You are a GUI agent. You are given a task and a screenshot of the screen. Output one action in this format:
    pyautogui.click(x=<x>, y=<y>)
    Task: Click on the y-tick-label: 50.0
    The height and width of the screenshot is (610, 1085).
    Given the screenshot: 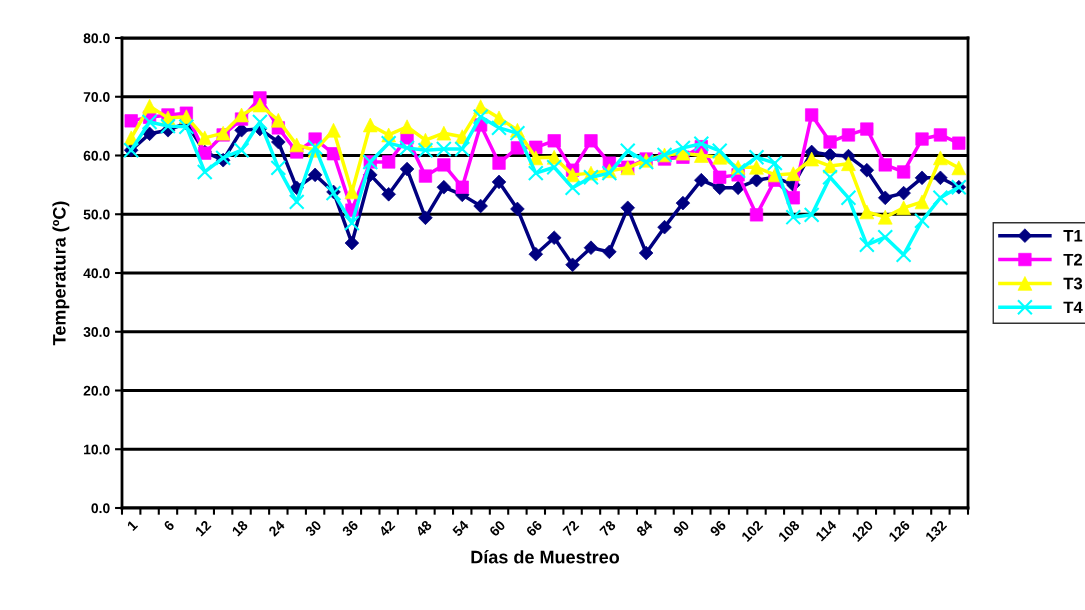 What is the action you would take?
    pyautogui.click(x=96, y=214)
    